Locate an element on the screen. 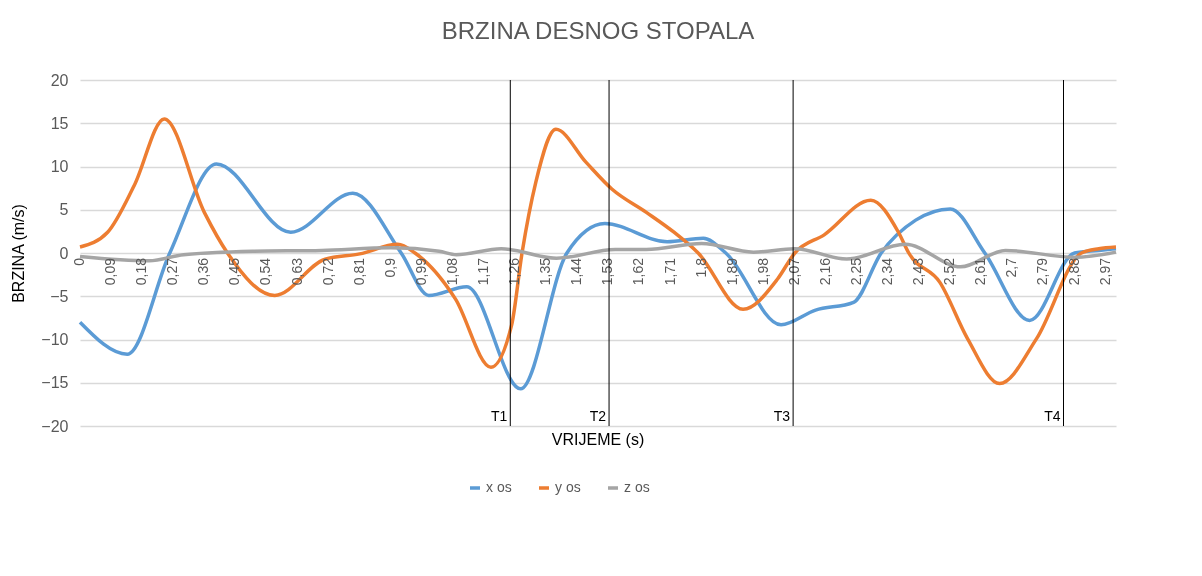 Image resolution: width=1202 pixels, height=576 pixels. x-tick-label: 0,54 is located at coordinates (265, 271).